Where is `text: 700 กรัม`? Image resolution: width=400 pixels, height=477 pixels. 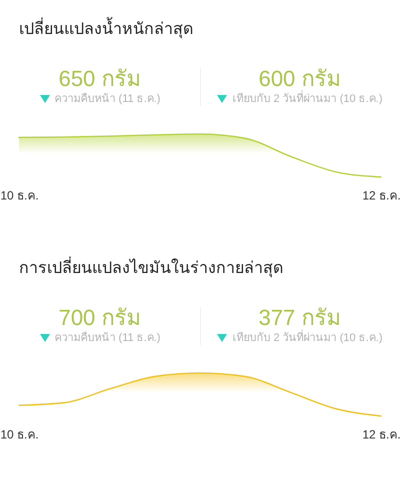
text: 700 กรัม is located at coordinates (100, 318).